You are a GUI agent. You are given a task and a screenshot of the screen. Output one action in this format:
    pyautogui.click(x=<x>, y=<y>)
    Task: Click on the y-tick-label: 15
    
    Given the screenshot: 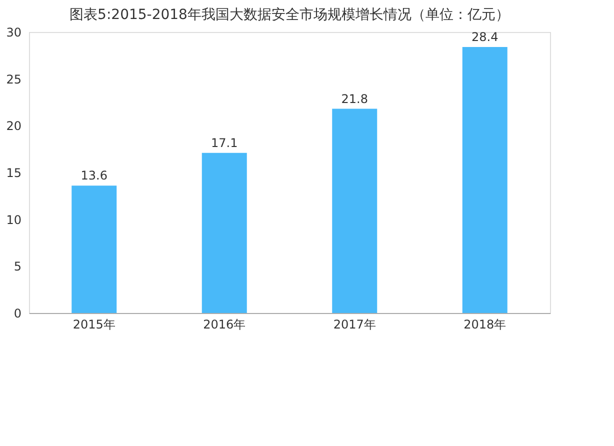 What is the action you would take?
    pyautogui.click(x=14, y=173)
    